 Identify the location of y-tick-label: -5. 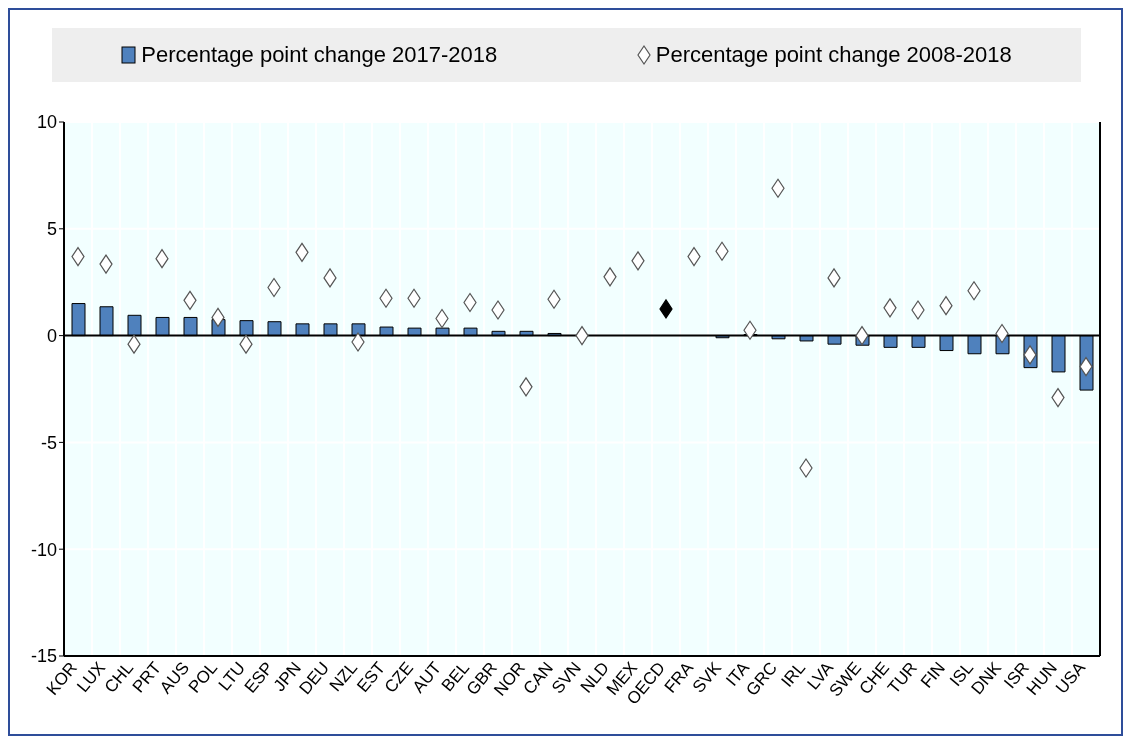
(48, 442).